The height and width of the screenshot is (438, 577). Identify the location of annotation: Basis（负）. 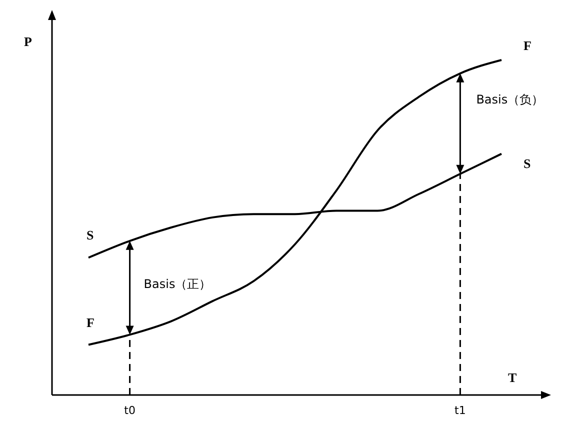
(510, 99).